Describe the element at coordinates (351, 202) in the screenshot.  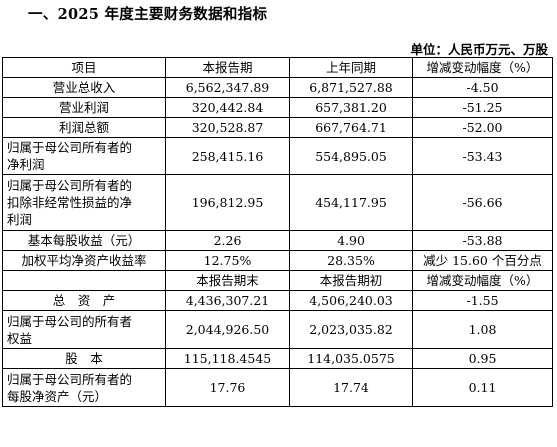
I see `value-cell: 454,117.95` at that location.